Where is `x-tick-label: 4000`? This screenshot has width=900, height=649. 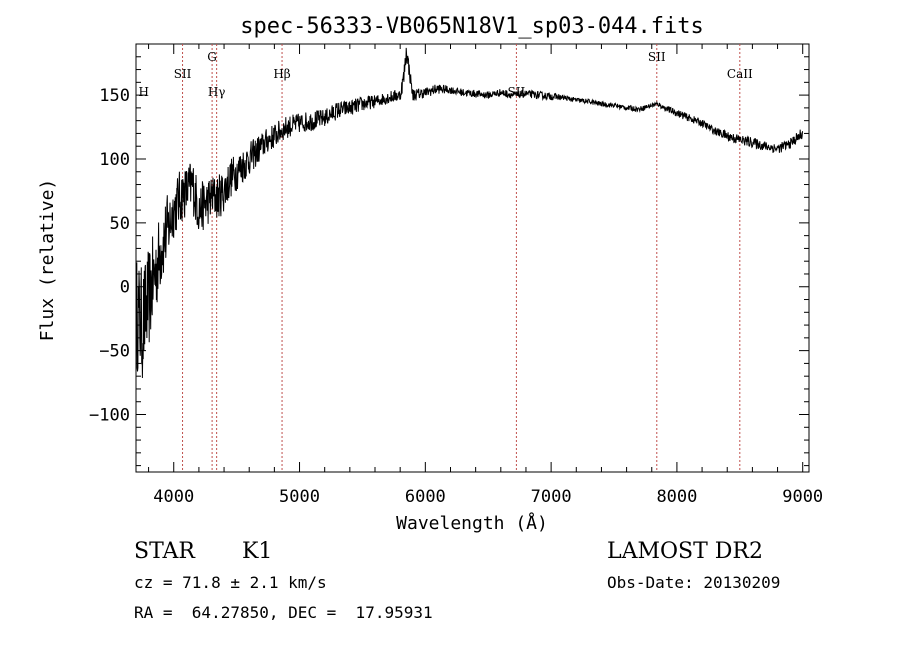 x-tick-label: 4000 is located at coordinates (173, 497).